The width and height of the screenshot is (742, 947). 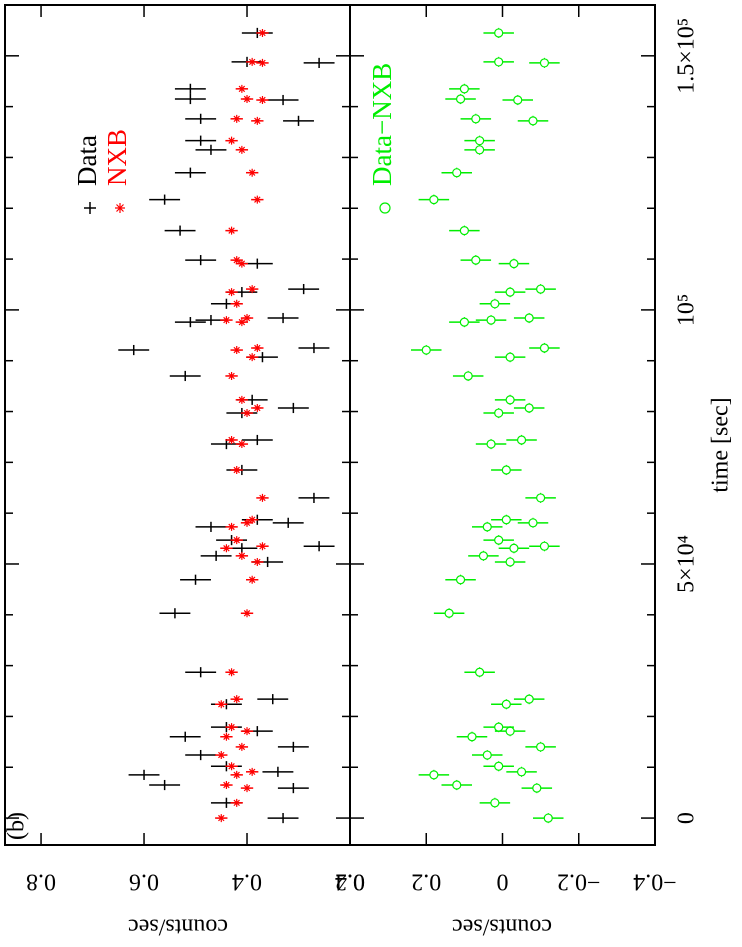 I want to click on y-tick-label: 0.2, so click(x=350, y=881).